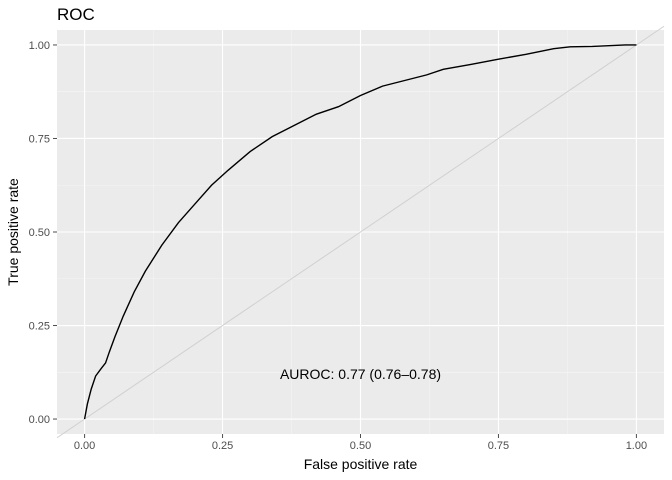 Image resolution: width=672 pixels, height=480 pixels. I want to click on x-tick-label: 0.75, so click(498, 446).